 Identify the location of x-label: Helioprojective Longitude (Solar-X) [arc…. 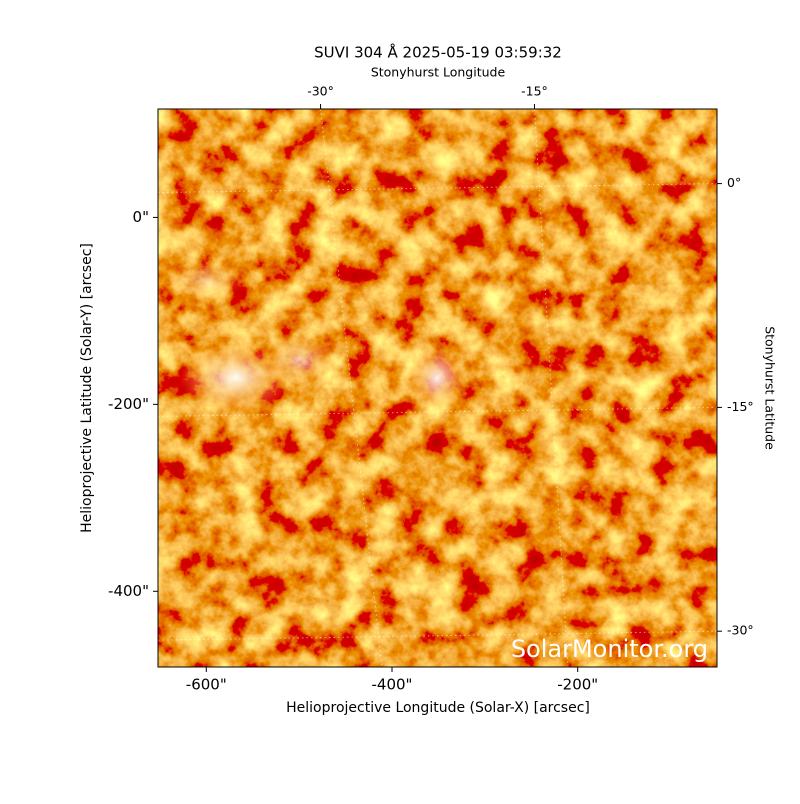
(438, 708).